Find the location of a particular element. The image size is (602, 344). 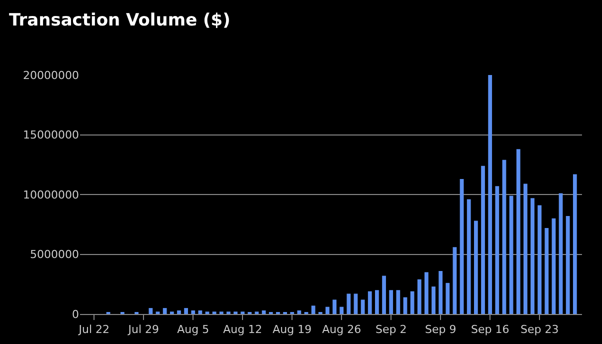

x-tick-label: Sep 16 is located at coordinates (490, 329).